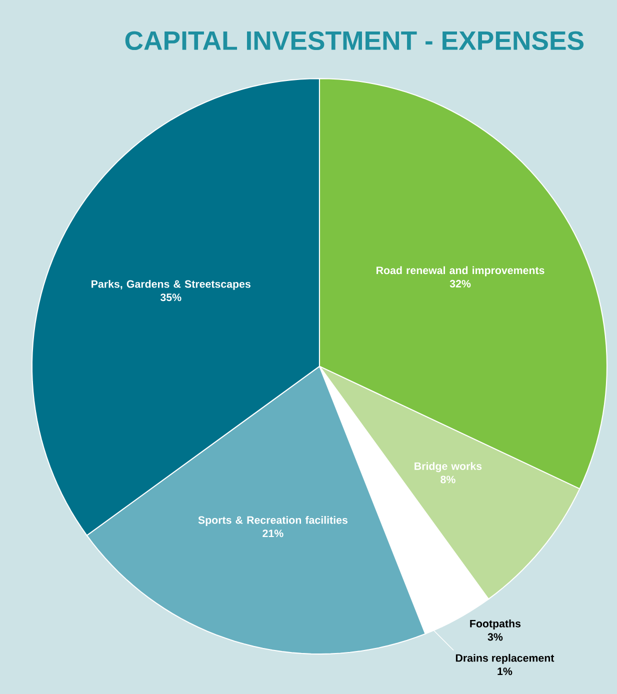 The width and height of the screenshot is (617, 694). I want to click on slice-label: Parks, Gardens & Streetscapes, so click(171, 285).